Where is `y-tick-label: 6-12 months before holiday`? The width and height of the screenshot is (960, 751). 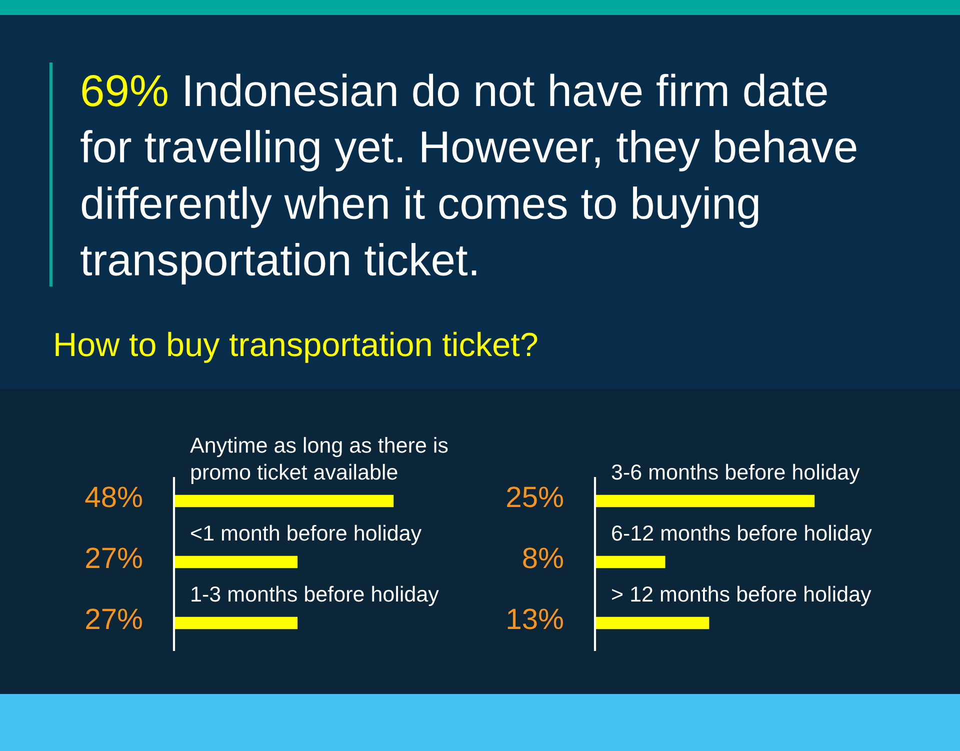
y-tick-label: 6-12 months before holiday is located at coordinates (742, 534).